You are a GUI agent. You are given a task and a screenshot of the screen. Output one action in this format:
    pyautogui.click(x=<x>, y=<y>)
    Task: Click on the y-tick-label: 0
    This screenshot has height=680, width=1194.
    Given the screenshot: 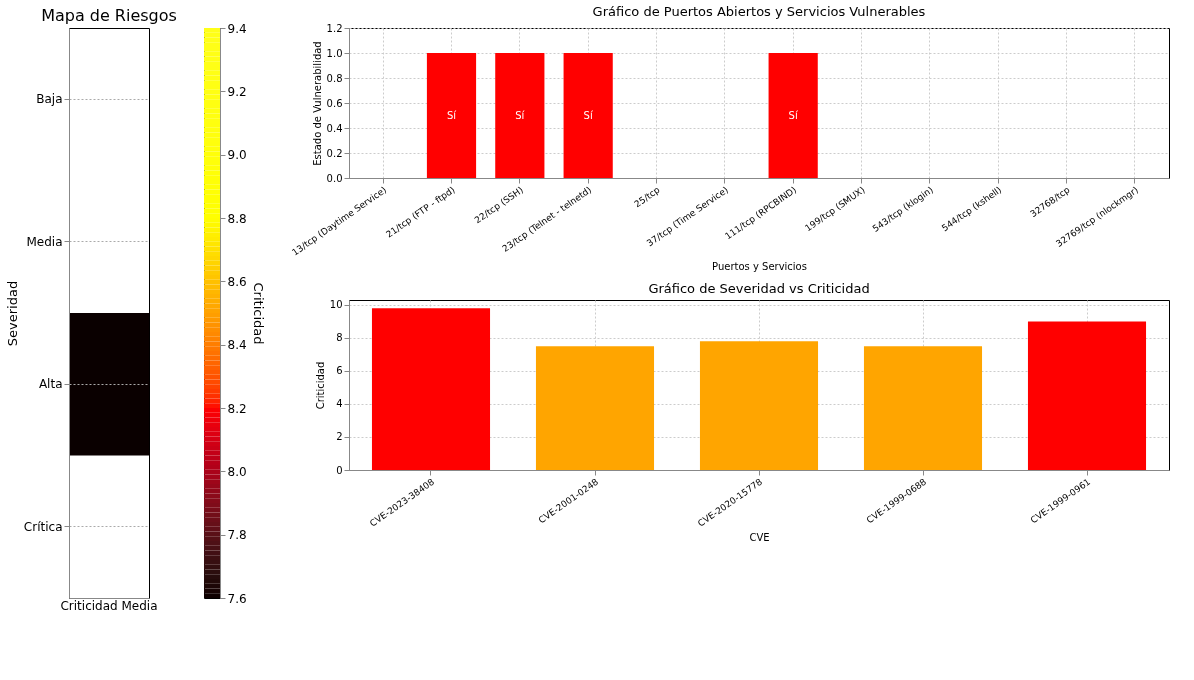 What is the action you would take?
    pyautogui.click(x=339, y=470)
    